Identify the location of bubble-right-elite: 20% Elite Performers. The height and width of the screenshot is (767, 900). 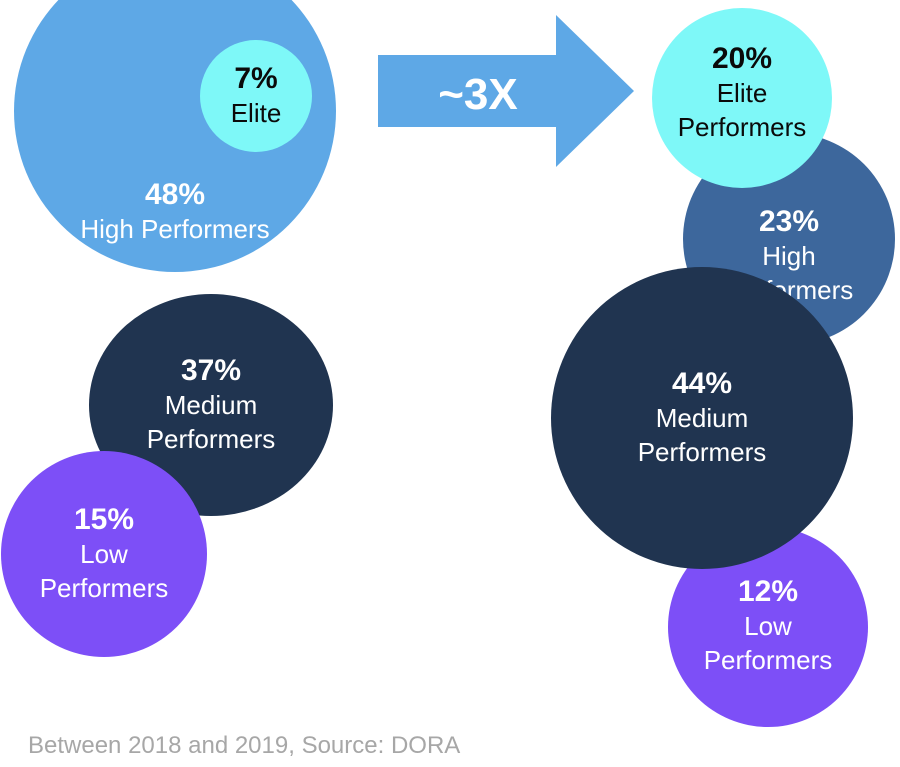
(742, 98).